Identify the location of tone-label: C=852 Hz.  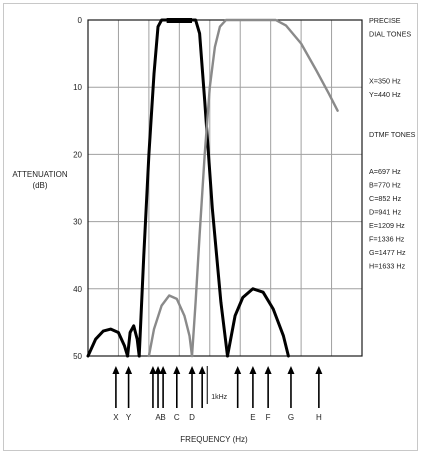
(385, 198).